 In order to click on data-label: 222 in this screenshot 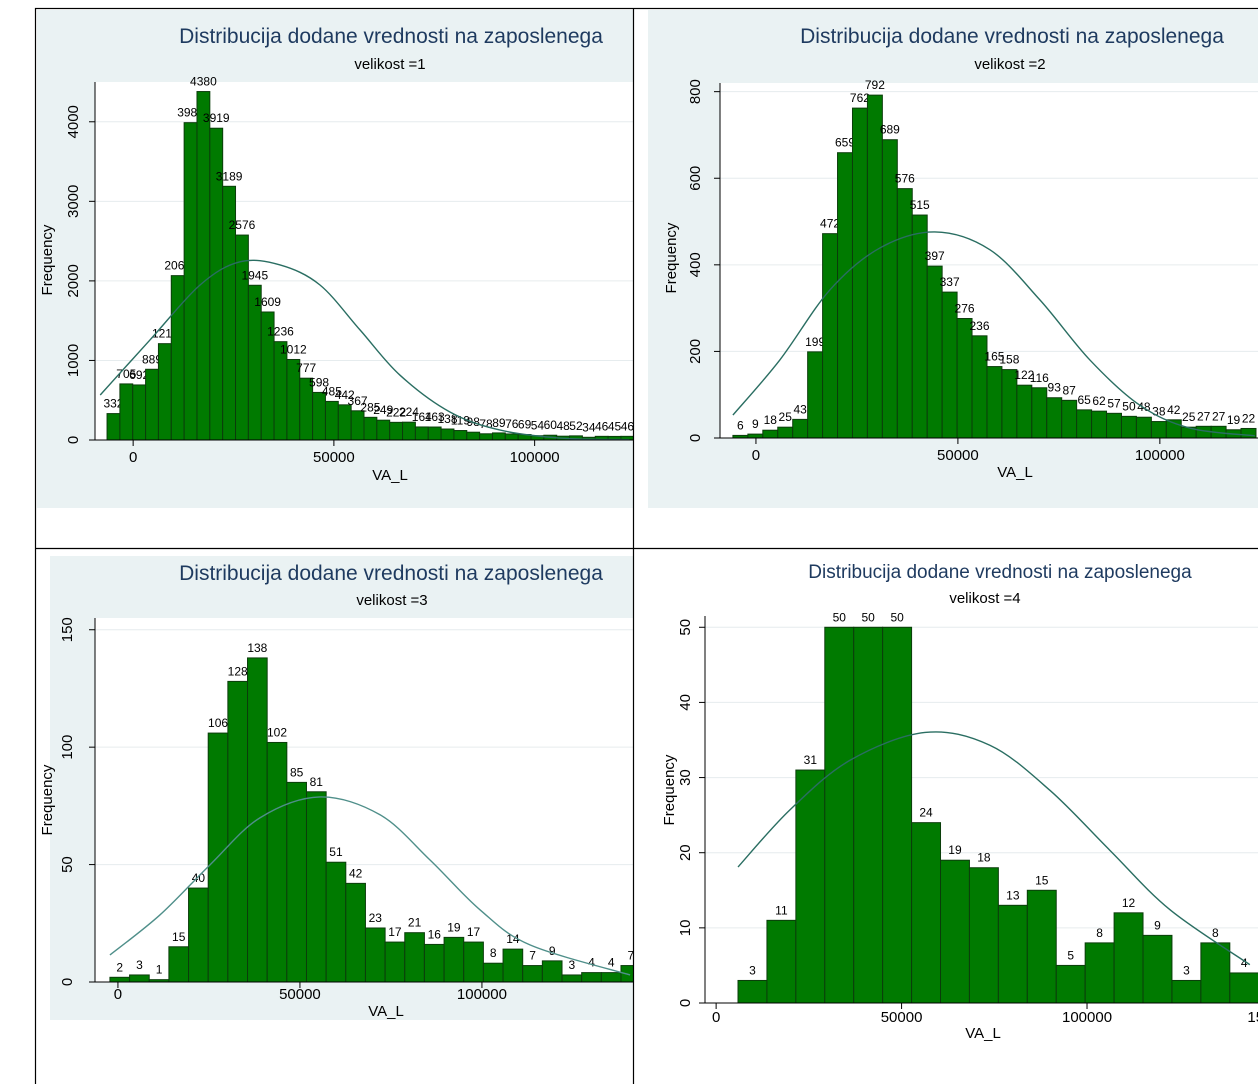, I will do `click(396, 412)`.